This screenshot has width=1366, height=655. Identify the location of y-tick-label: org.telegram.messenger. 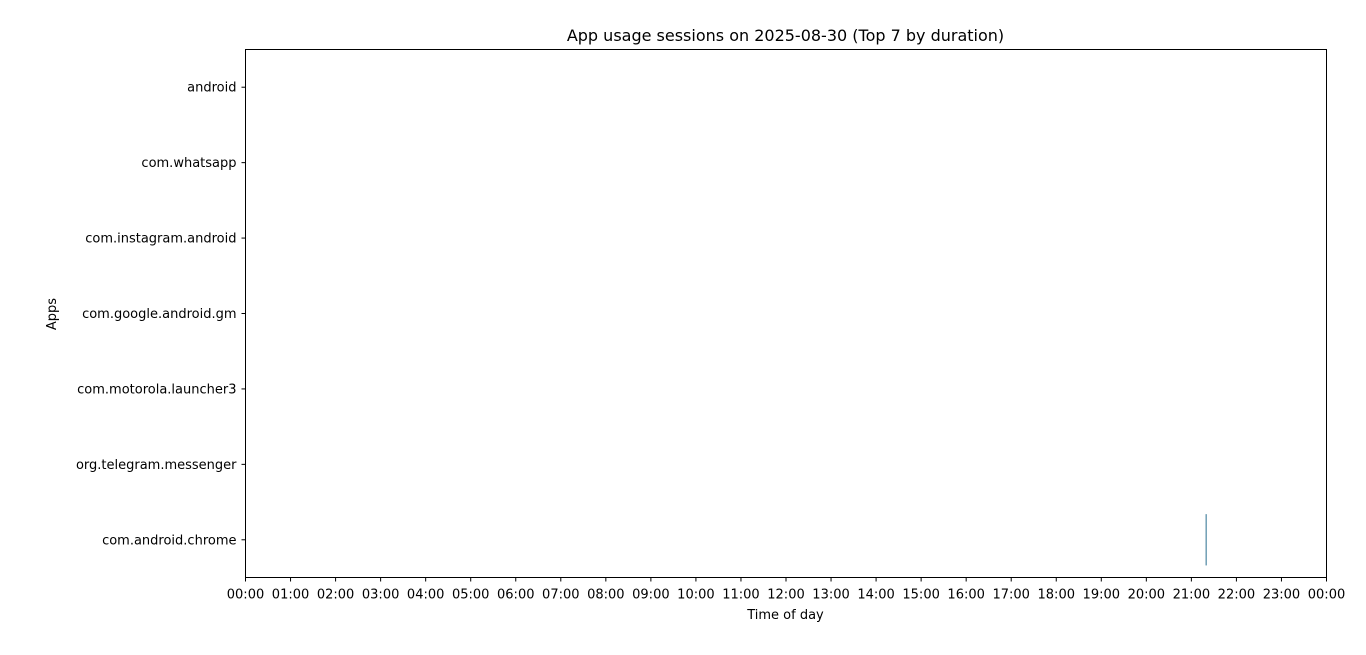
(156, 465).